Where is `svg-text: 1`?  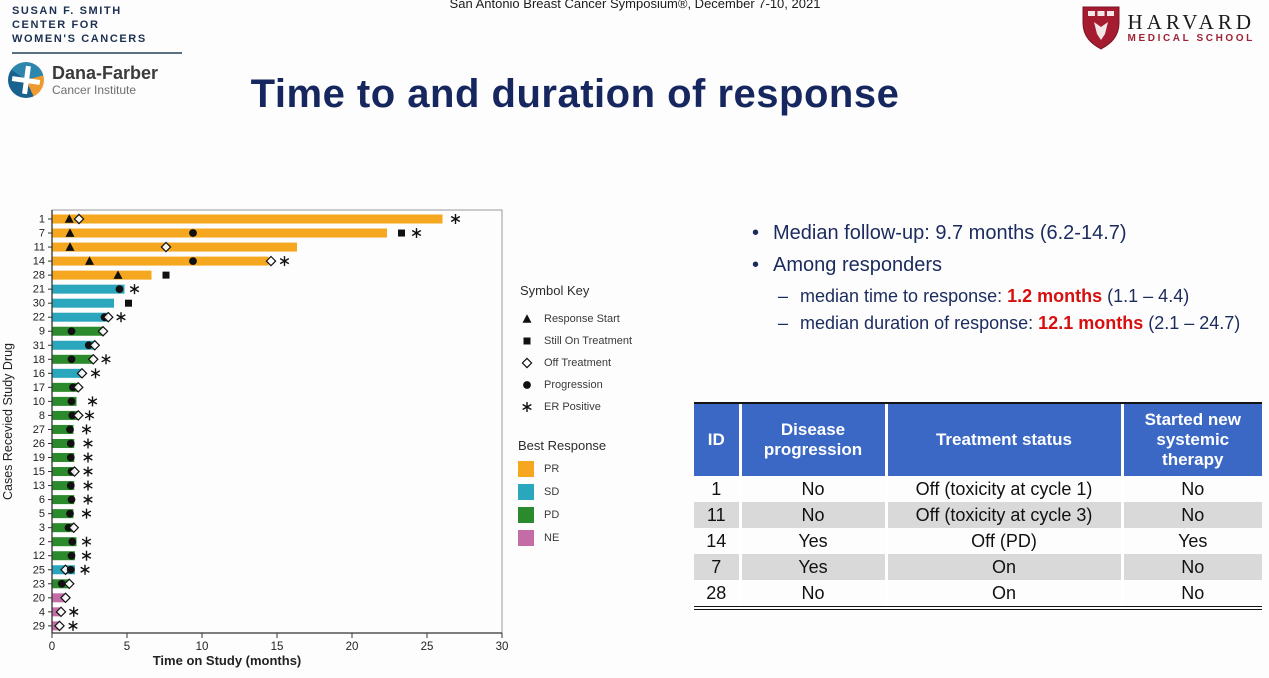 svg-text: 1 is located at coordinates (42, 220).